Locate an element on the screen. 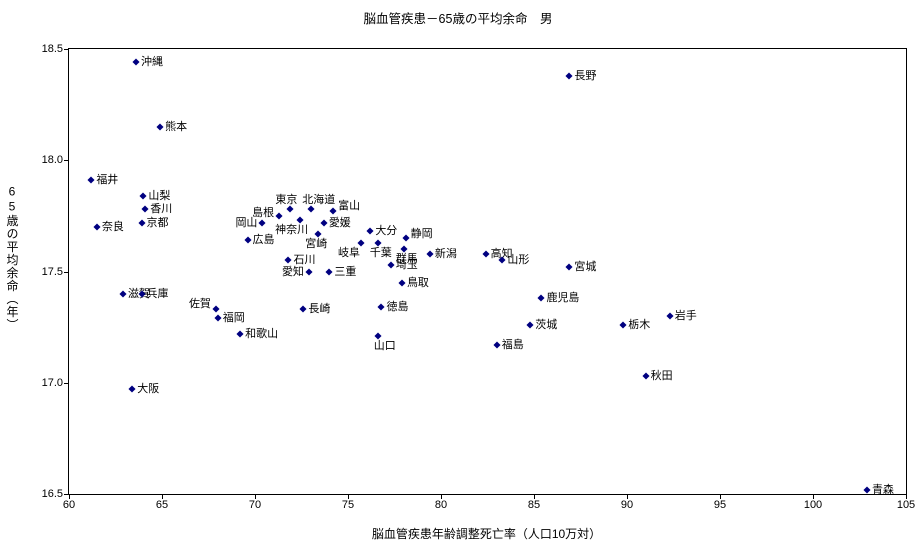  x-tick-label: 65 is located at coordinates (162, 505).